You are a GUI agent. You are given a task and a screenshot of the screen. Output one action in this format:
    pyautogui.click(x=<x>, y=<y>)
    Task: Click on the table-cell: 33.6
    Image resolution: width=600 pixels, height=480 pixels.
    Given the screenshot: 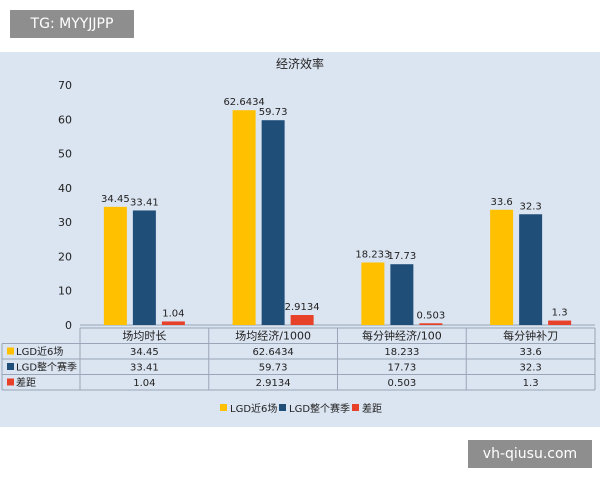 What is the action you would take?
    pyautogui.click(x=530, y=352)
    